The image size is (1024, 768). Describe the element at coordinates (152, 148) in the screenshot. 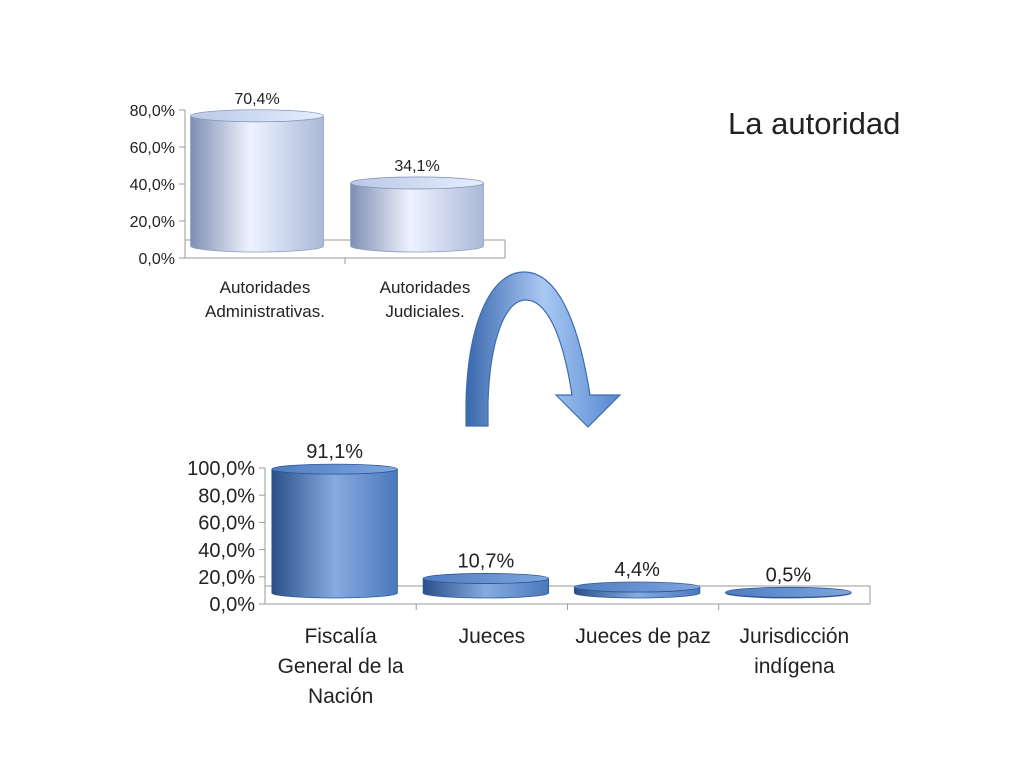

I see `chart-0-y-tick-label: 60,0%` at that location.